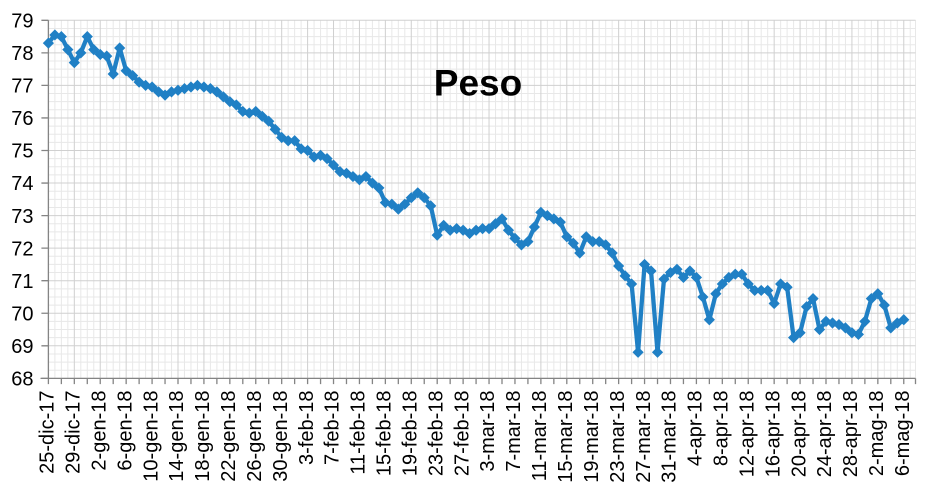  Describe the element at coordinates (747, 434) in the screenshot. I see `svg-text: 12-apr-18` at that location.